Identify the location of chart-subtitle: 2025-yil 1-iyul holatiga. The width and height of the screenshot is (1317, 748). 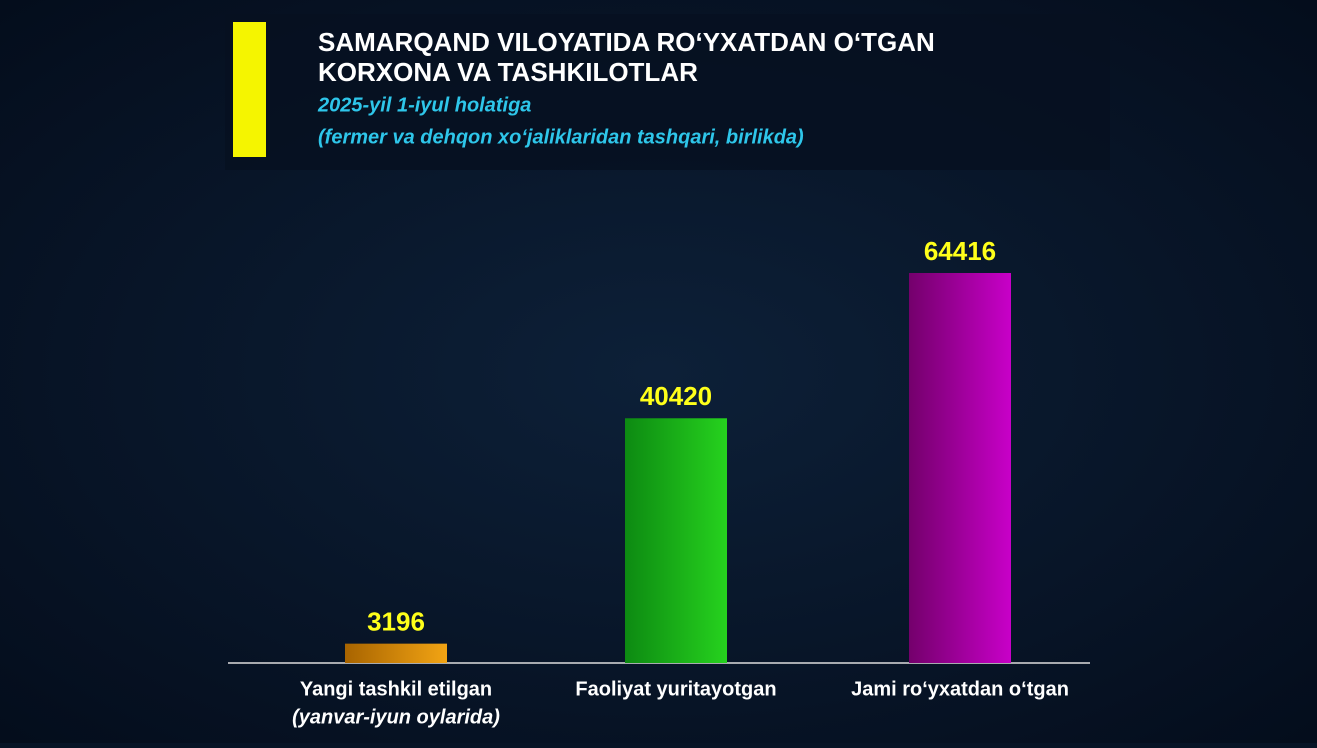
(424, 105).